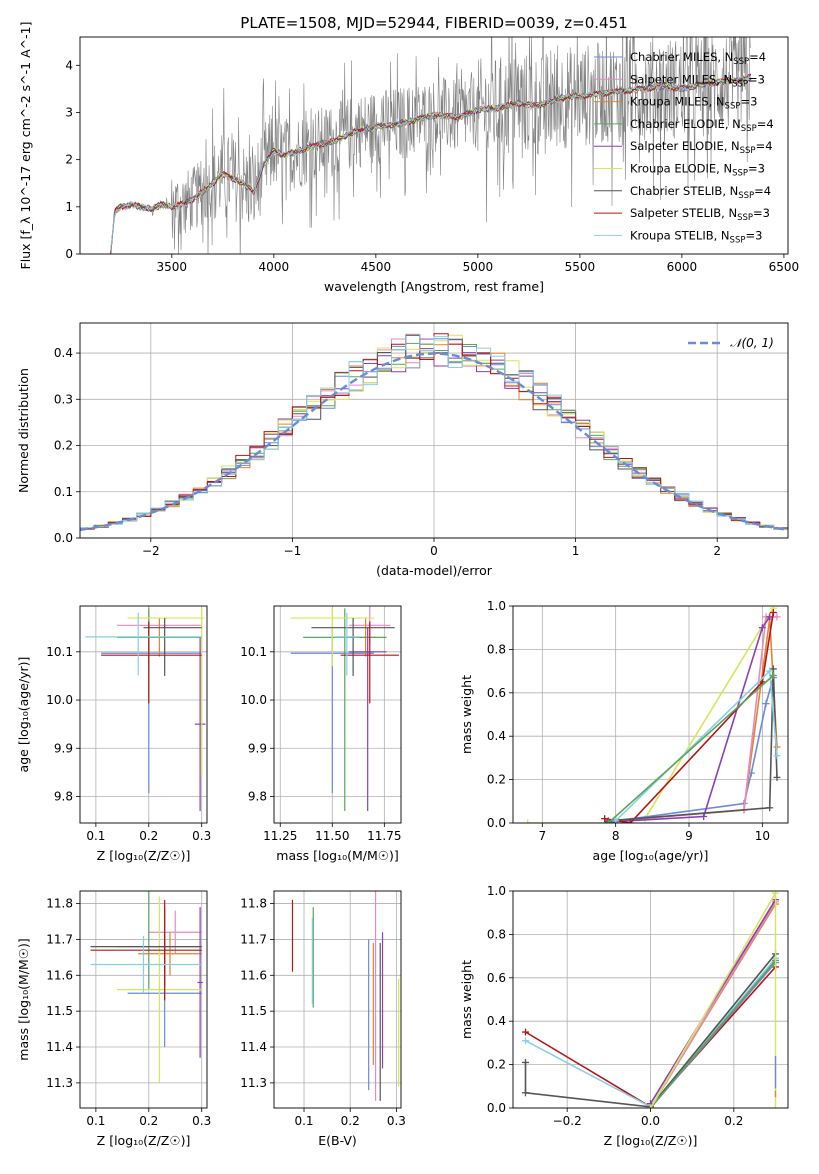 The height and width of the screenshot is (1174, 819). I want to click on x-tick-label: −2, so click(151, 551).